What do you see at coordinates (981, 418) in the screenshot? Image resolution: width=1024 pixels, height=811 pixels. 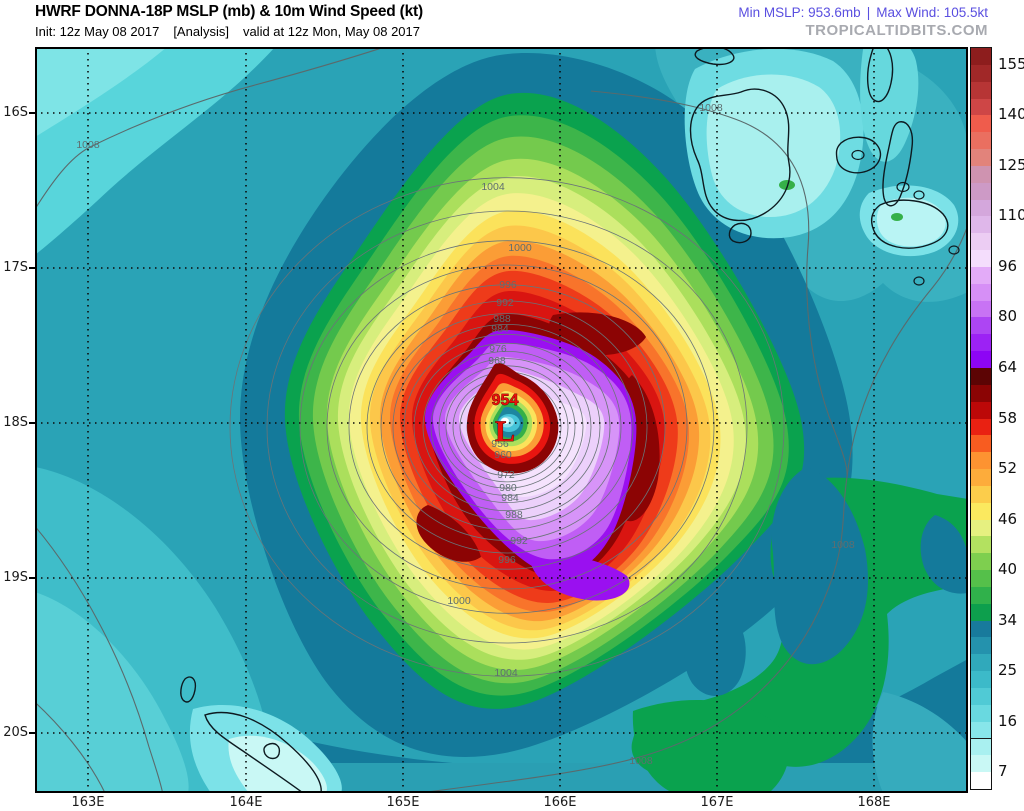 I see `wind-speed-colorbar` at bounding box center [981, 418].